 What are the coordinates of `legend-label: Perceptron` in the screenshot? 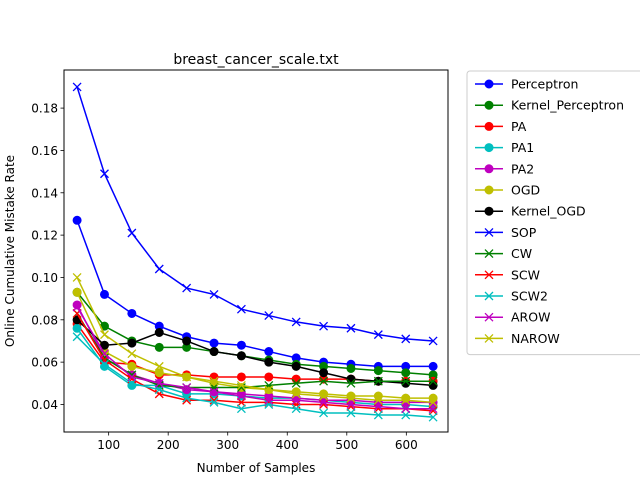 It's located at (544, 84).